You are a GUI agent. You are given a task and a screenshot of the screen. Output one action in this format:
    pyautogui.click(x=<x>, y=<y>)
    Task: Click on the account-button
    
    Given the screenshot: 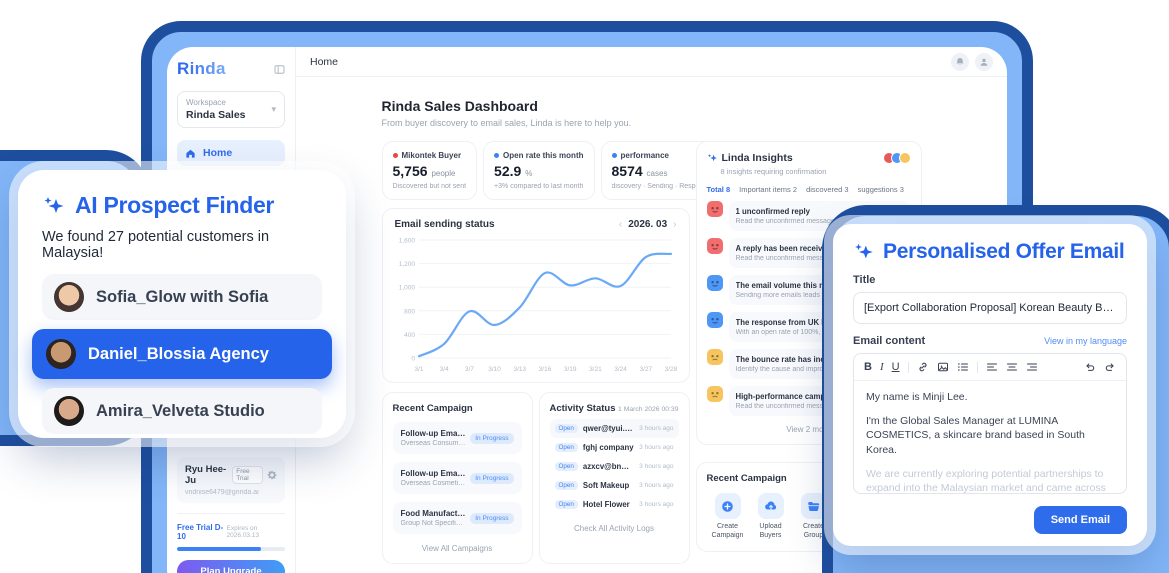 What is the action you would take?
    pyautogui.click(x=984, y=61)
    